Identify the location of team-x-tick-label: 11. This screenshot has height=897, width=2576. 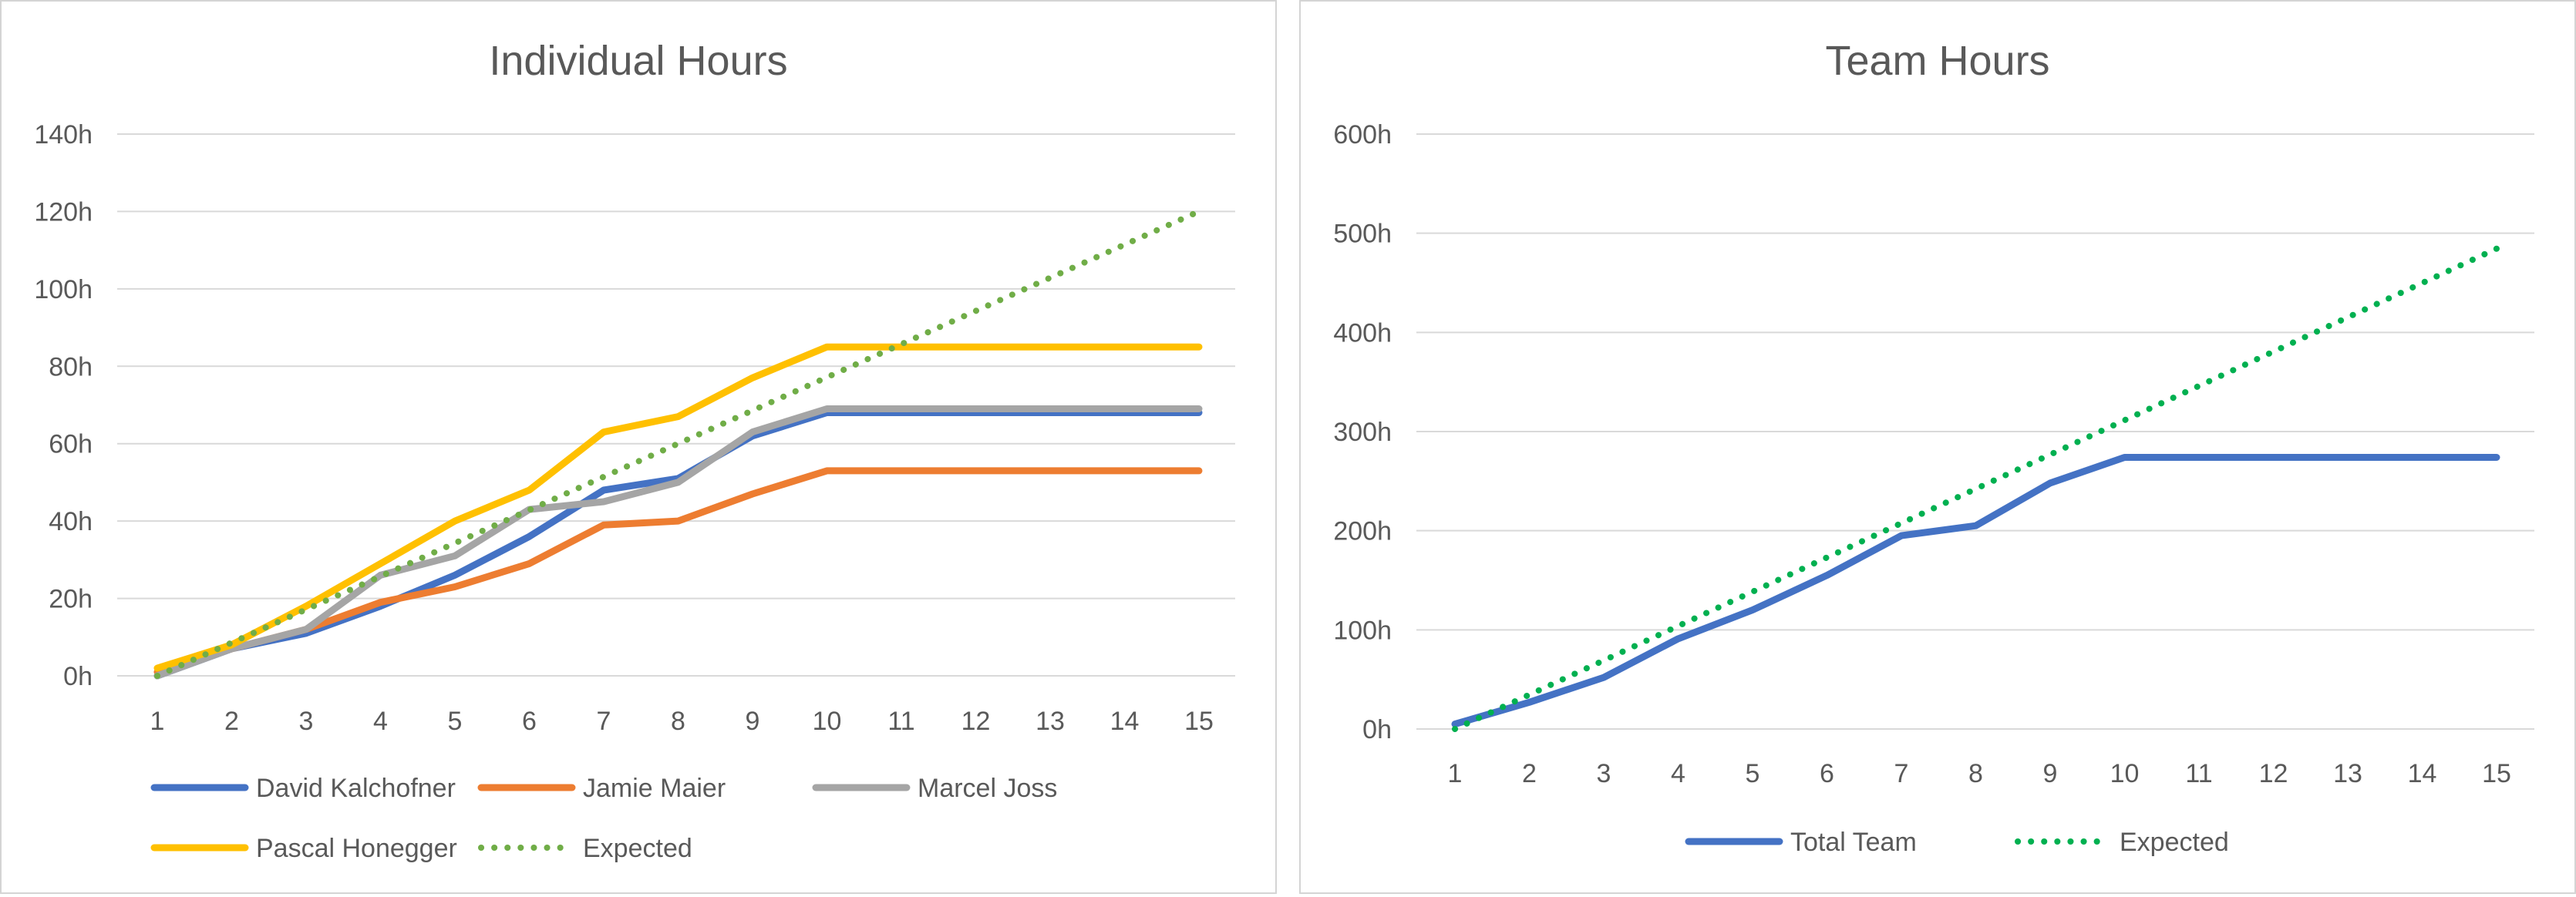
(2199, 773).